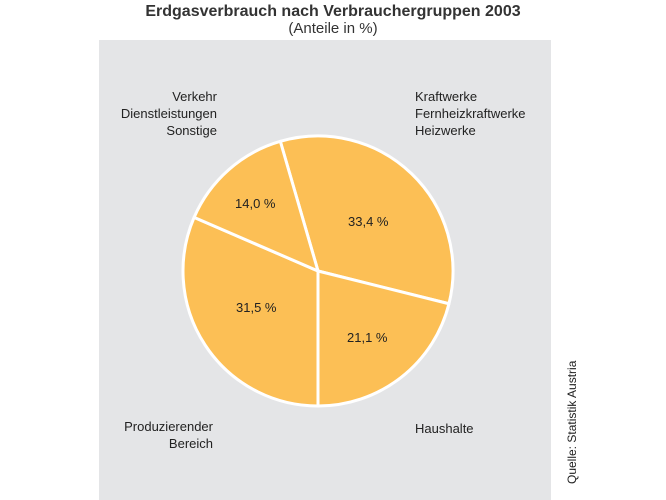 This screenshot has height=500, width=666. I want to click on slice-verkehr, so click(256, 206).